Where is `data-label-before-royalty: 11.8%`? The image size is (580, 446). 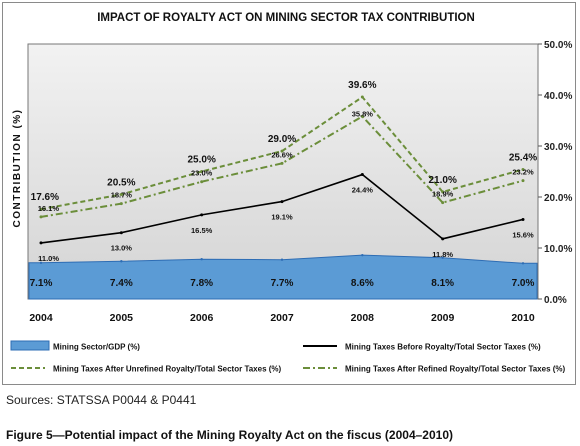 data-label-before-royalty: 11.8% is located at coordinates (442, 254).